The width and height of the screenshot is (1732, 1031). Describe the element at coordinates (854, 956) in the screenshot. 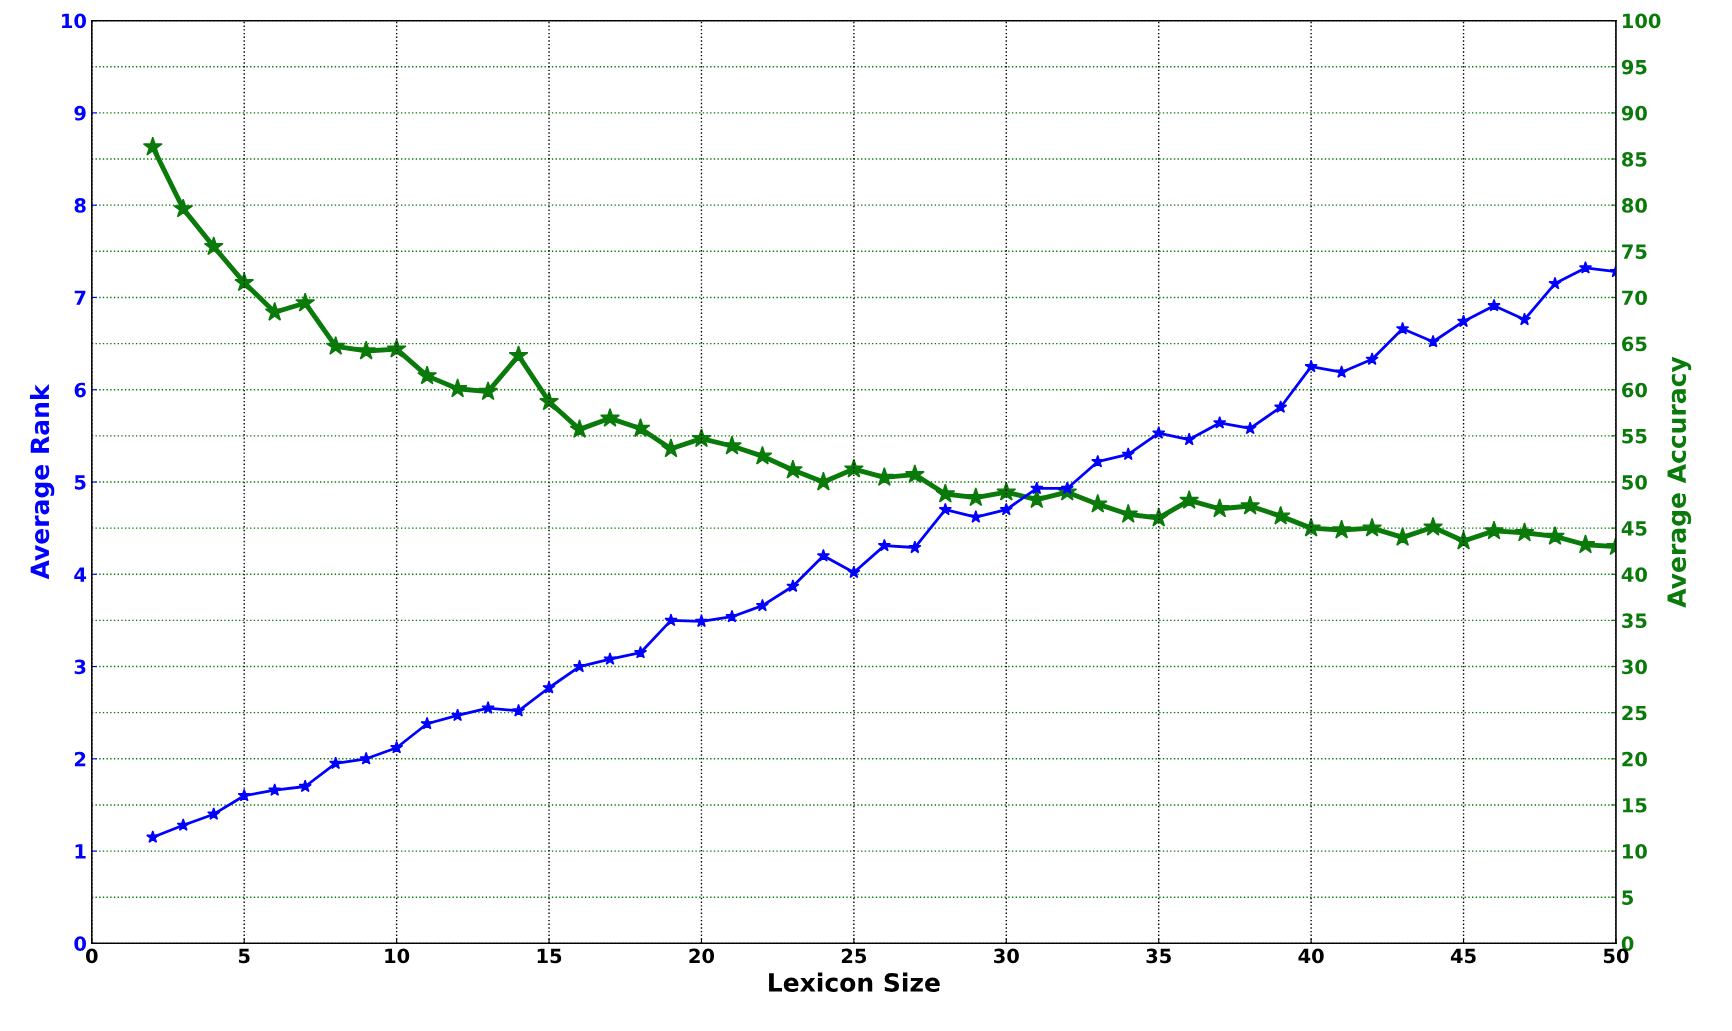

I see `x-tick-label: 25` at that location.